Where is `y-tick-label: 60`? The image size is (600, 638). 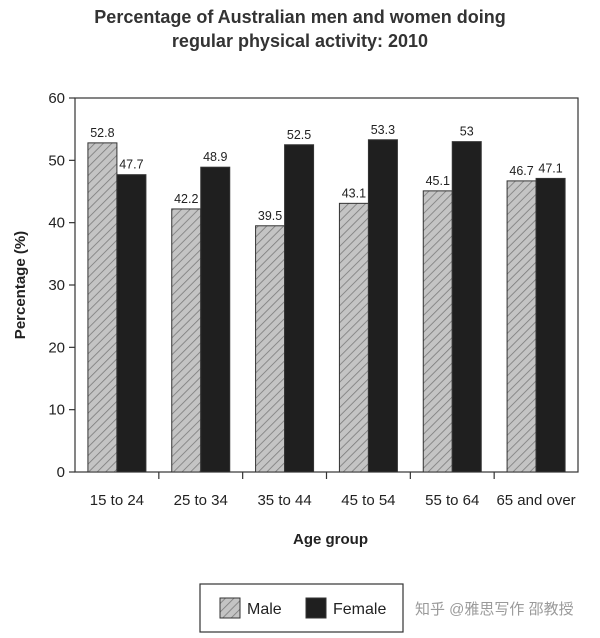
y-tick-label: 60 is located at coordinates (56, 98).